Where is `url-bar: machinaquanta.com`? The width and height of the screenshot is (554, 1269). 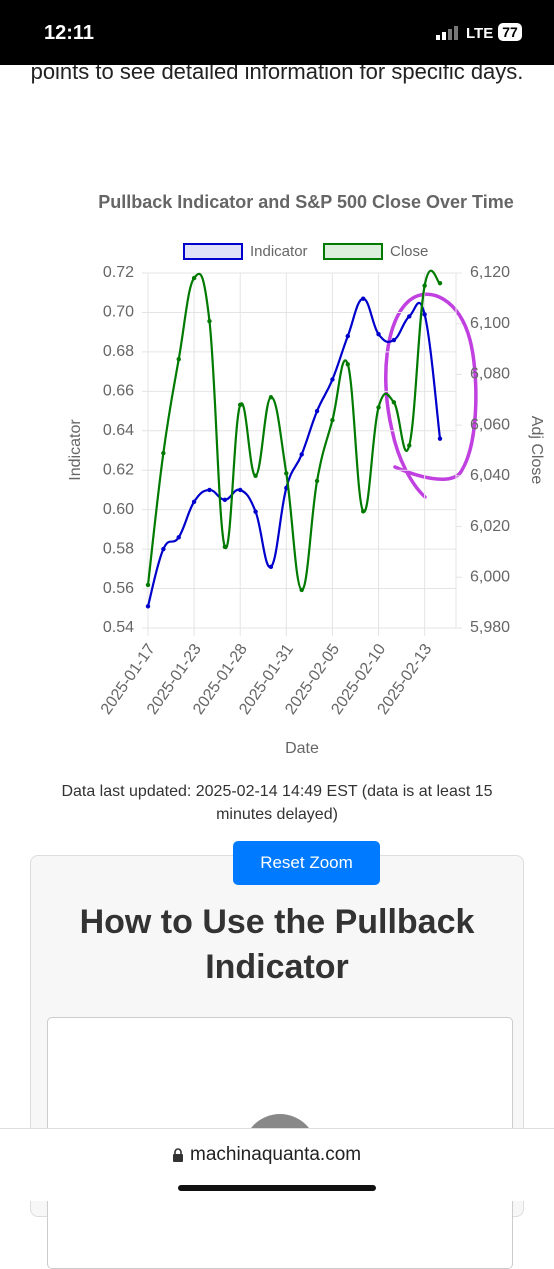 url-bar: machinaquanta.com is located at coordinates (277, 1164).